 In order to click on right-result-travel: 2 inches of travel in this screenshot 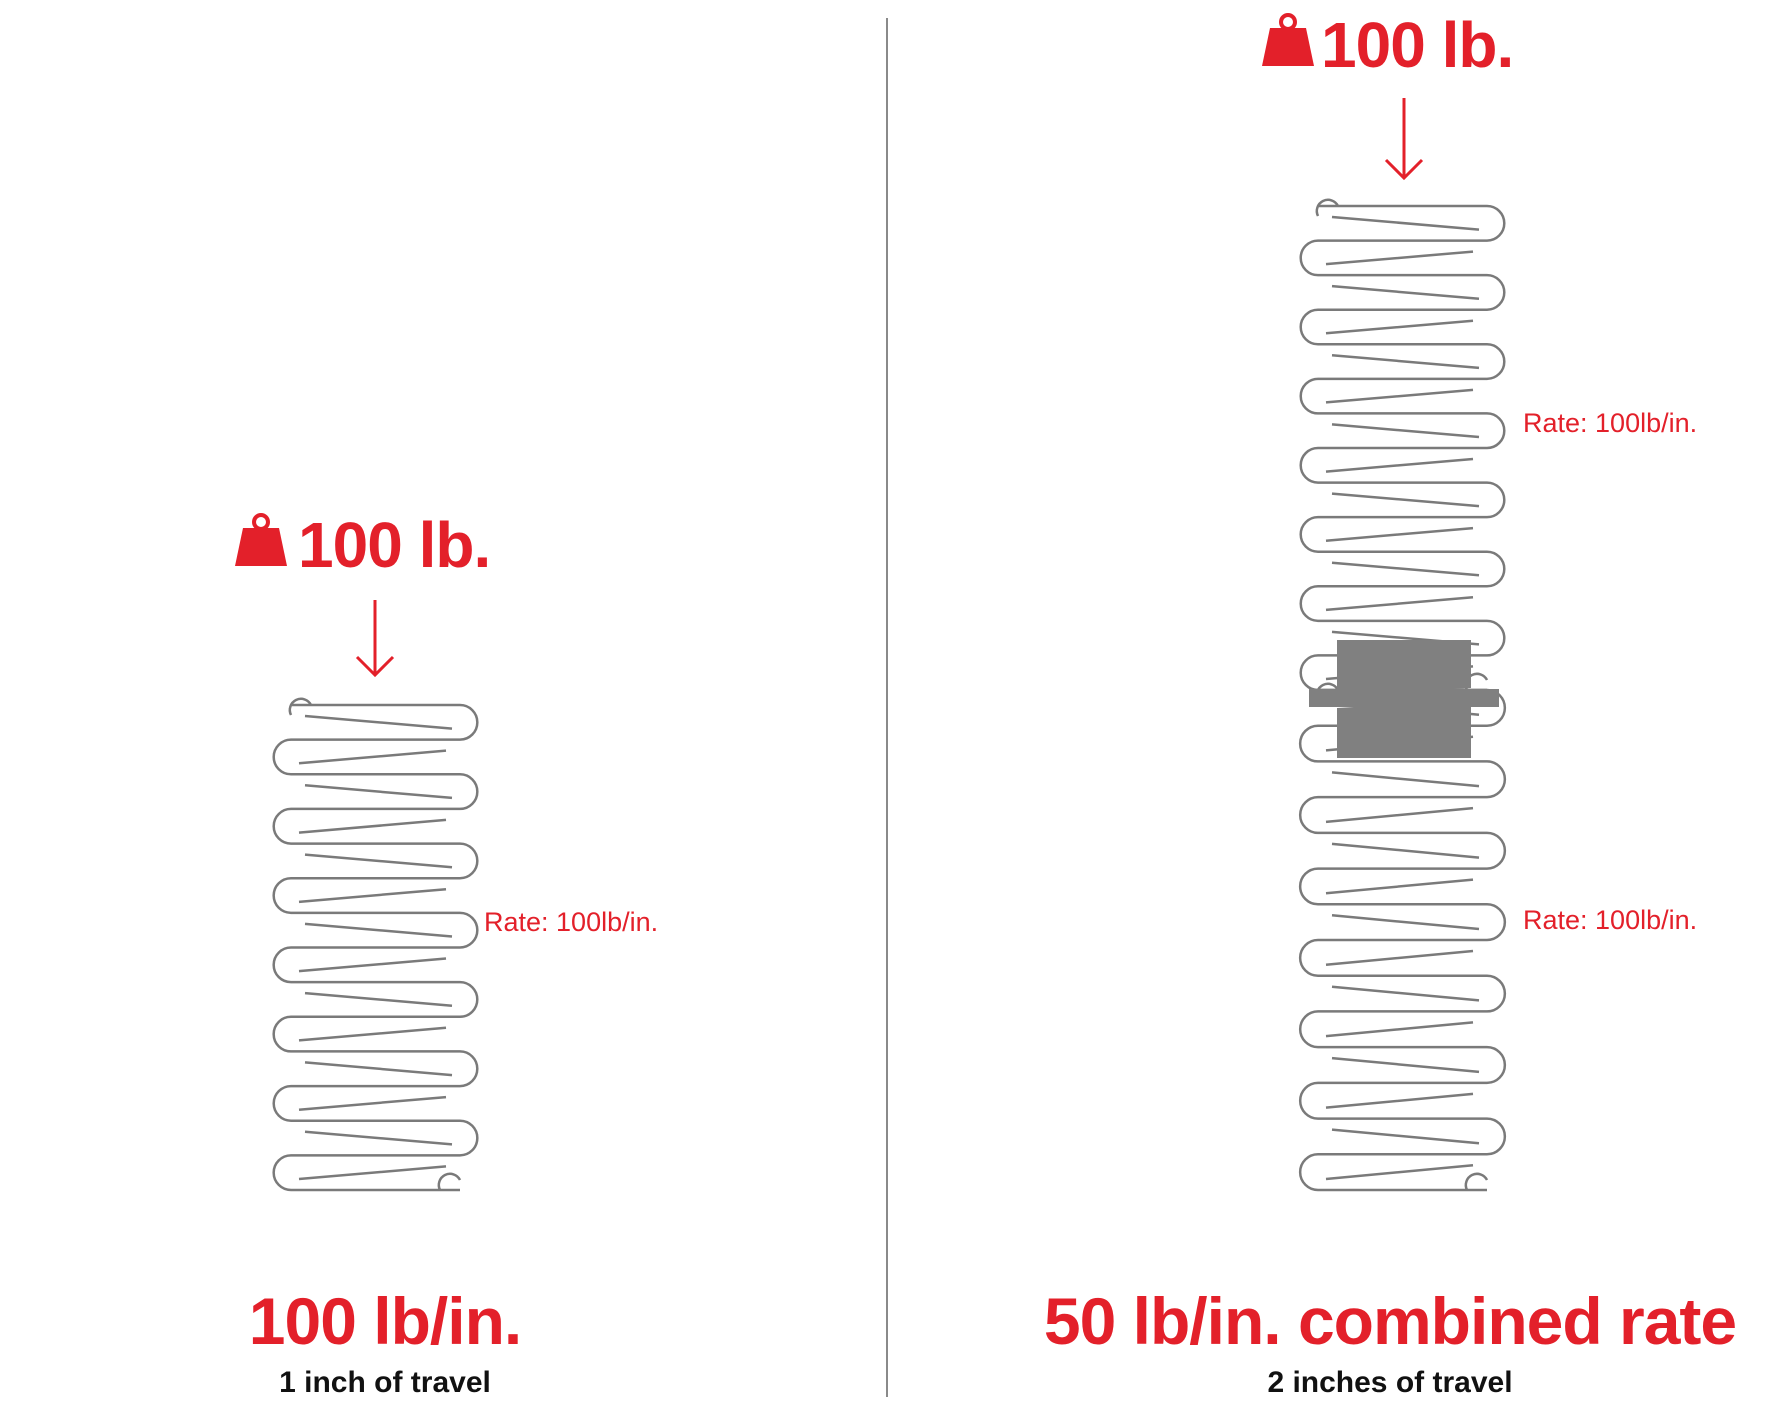, I will do `click(1390, 1382)`.